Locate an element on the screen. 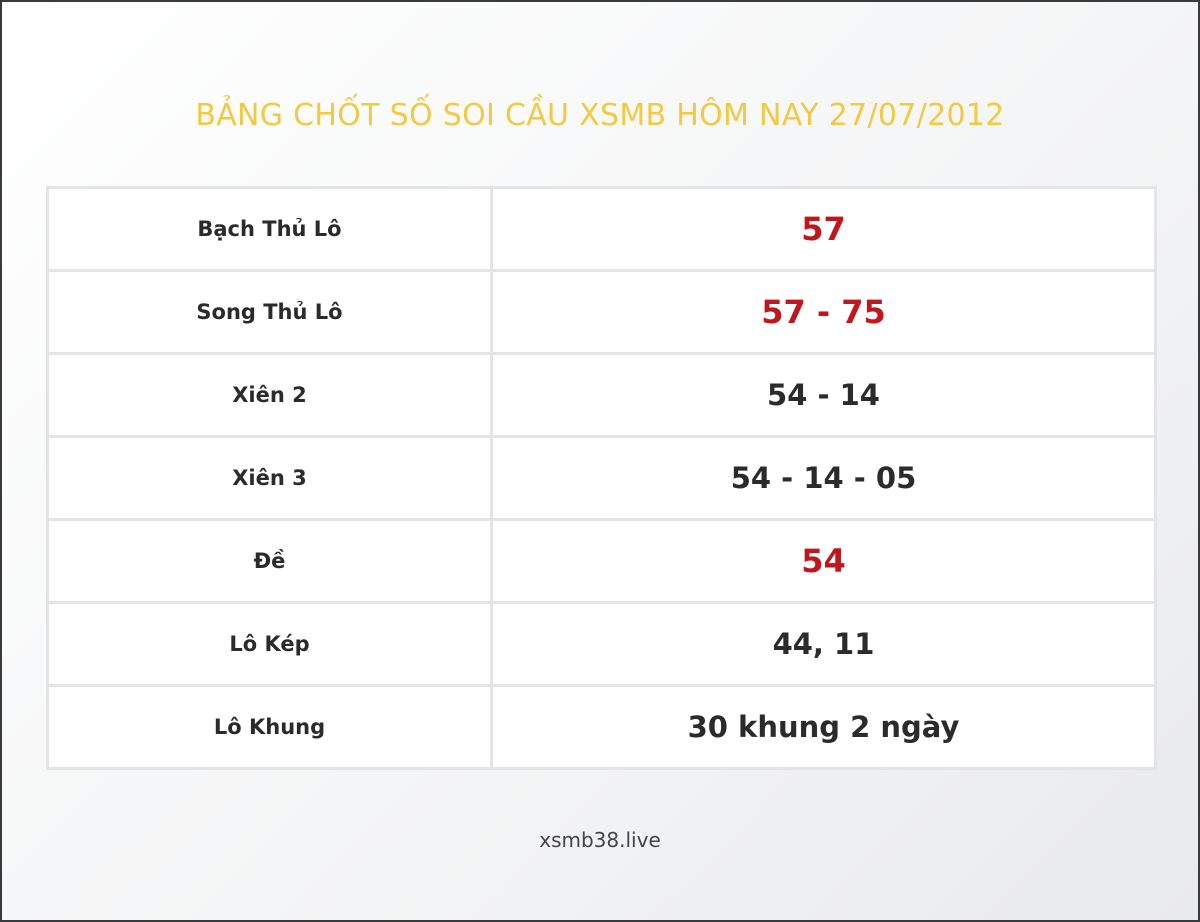 The height and width of the screenshot is (922, 1200). row-value: 54 is located at coordinates (823, 561).